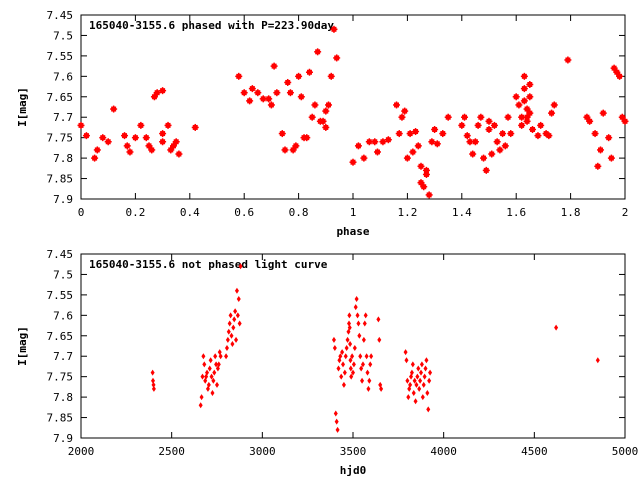 Image resolution: width=640 pixels, height=480 pixels. What do you see at coordinates (22, 107) in the screenshot?
I see `y-axis-label: I[mag]` at bounding box center [22, 107].